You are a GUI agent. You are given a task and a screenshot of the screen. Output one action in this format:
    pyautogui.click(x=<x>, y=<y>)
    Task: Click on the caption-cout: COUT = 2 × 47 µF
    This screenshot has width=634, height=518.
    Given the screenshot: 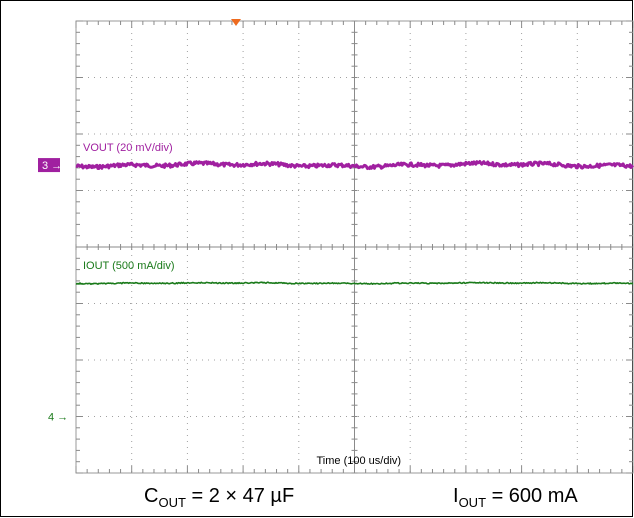 What is the action you would take?
    pyautogui.click(x=219, y=497)
    